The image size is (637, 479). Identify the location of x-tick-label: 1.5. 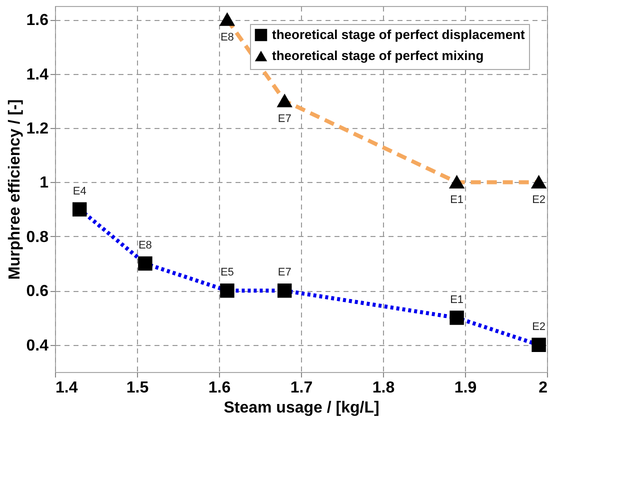
(137, 388).